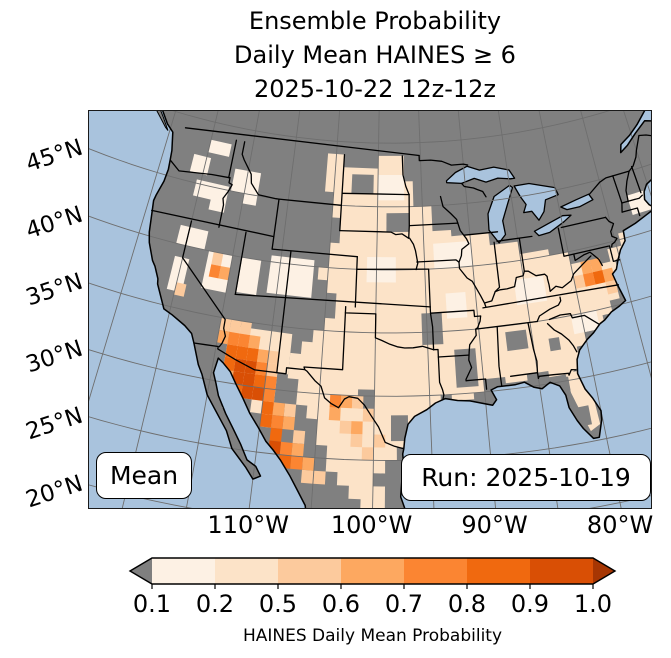 The width and height of the screenshot is (671, 658). What do you see at coordinates (593, 604) in the screenshot?
I see `colorbar-tick-label: 1.0` at bounding box center [593, 604].